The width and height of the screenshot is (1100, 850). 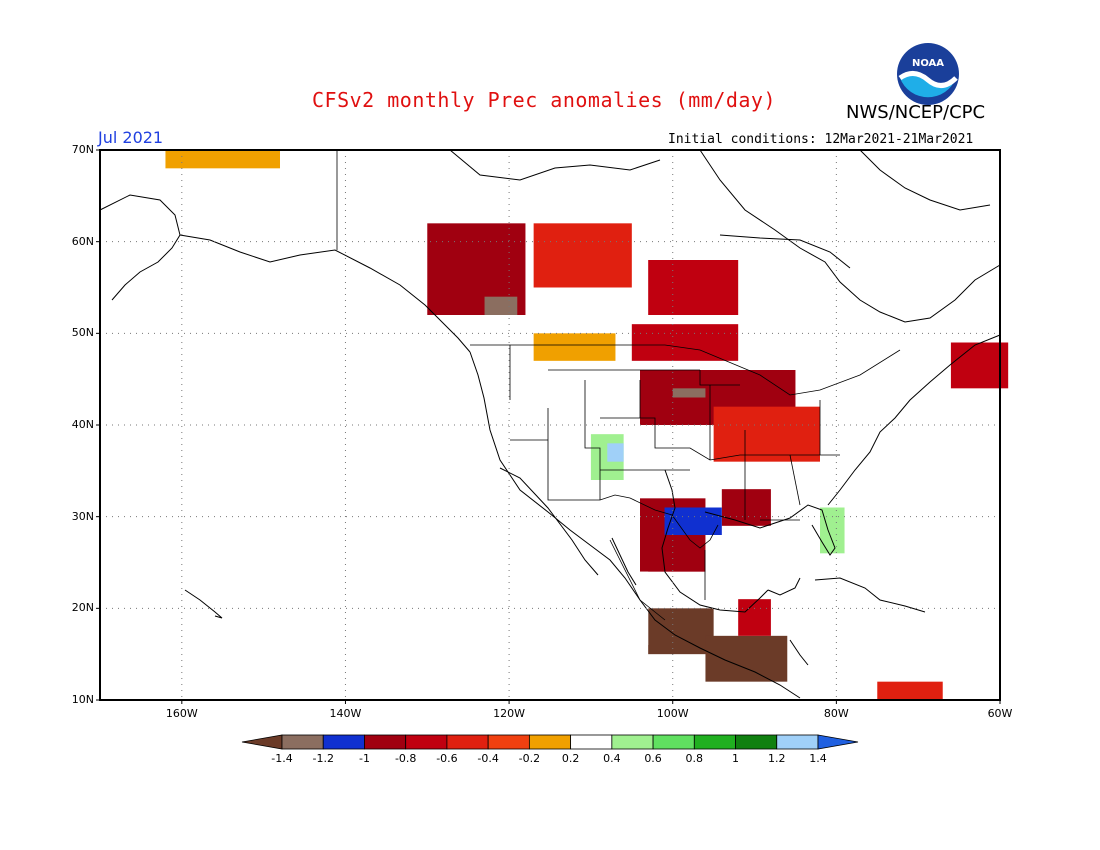 I want to click on lat-label: 50N, so click(x=82, y=333).